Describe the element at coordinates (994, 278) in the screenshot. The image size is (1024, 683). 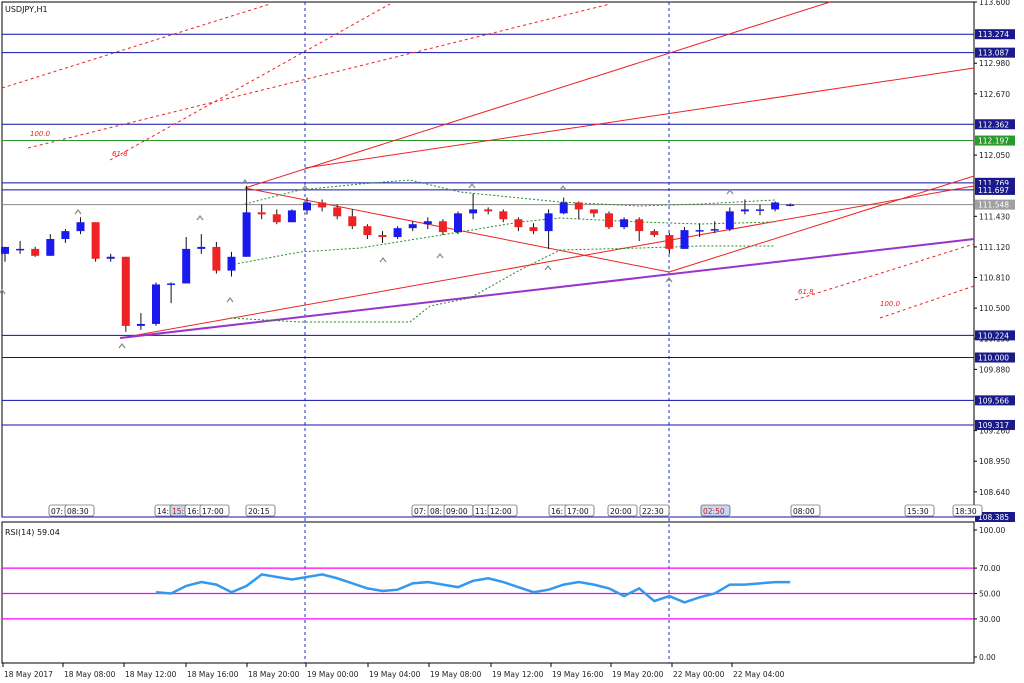
I see `y-tick-label: 110.810` at that location.